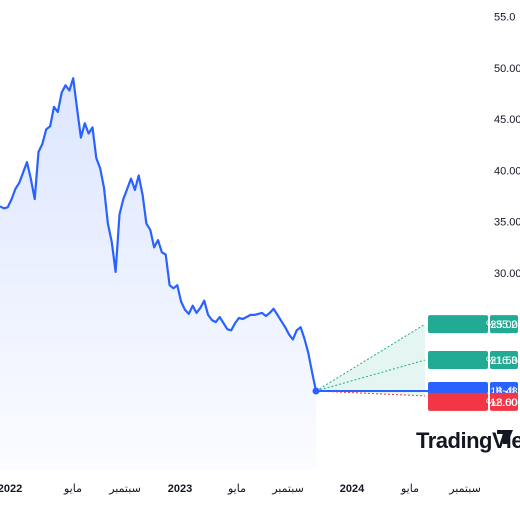 This screenshot has height=520, width=520. I want to click on forecast-tag-label: أدنى -2.60%, so click(503, 402).